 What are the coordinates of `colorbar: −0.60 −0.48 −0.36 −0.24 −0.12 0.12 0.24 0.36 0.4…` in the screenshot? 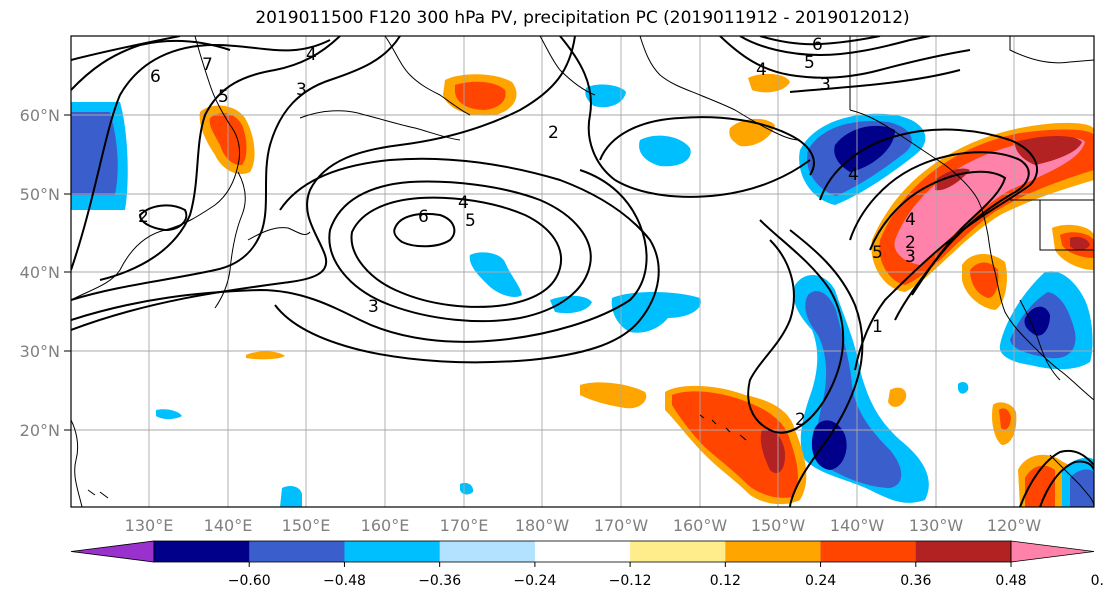 It's located at (587, 564).